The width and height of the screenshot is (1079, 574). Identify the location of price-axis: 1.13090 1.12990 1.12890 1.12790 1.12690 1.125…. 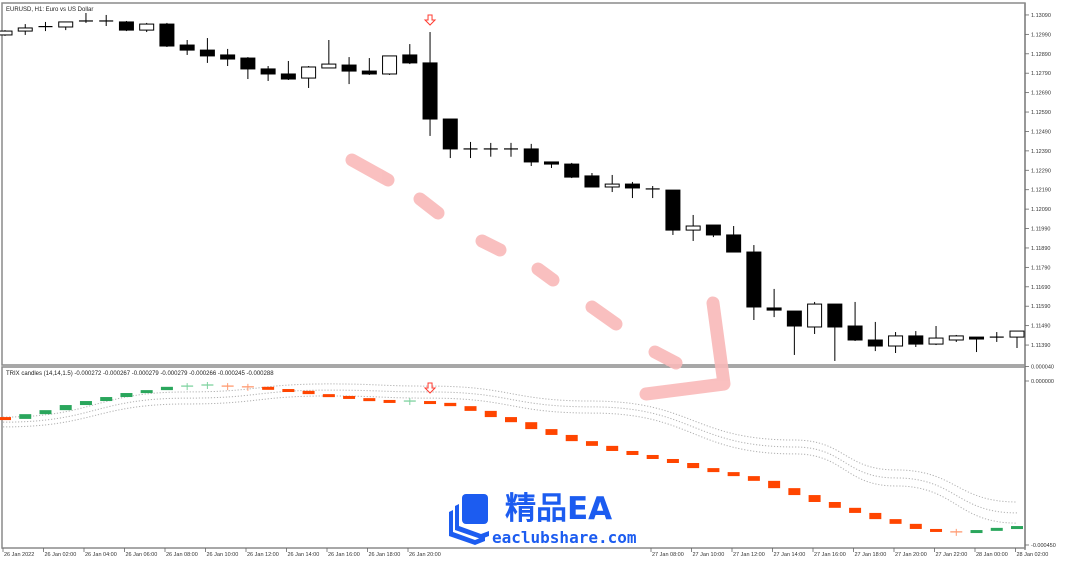
(1038, 181).